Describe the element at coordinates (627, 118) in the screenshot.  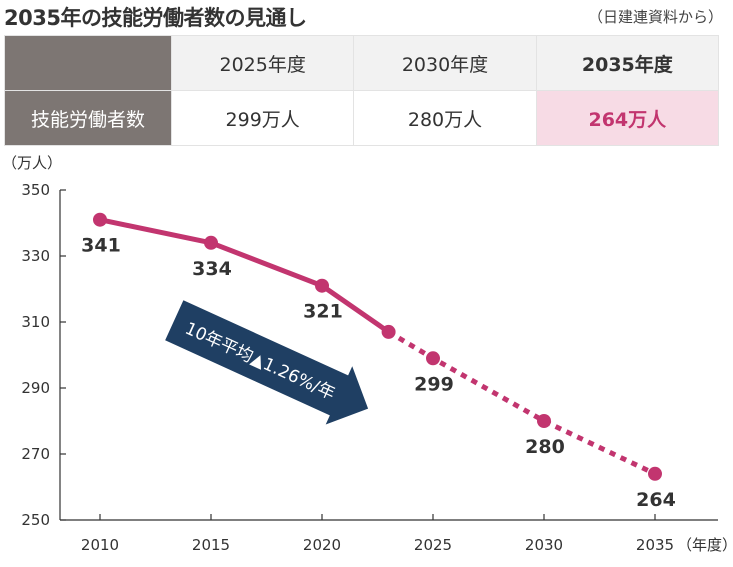
I see `value-2035: 264万人` at that location.